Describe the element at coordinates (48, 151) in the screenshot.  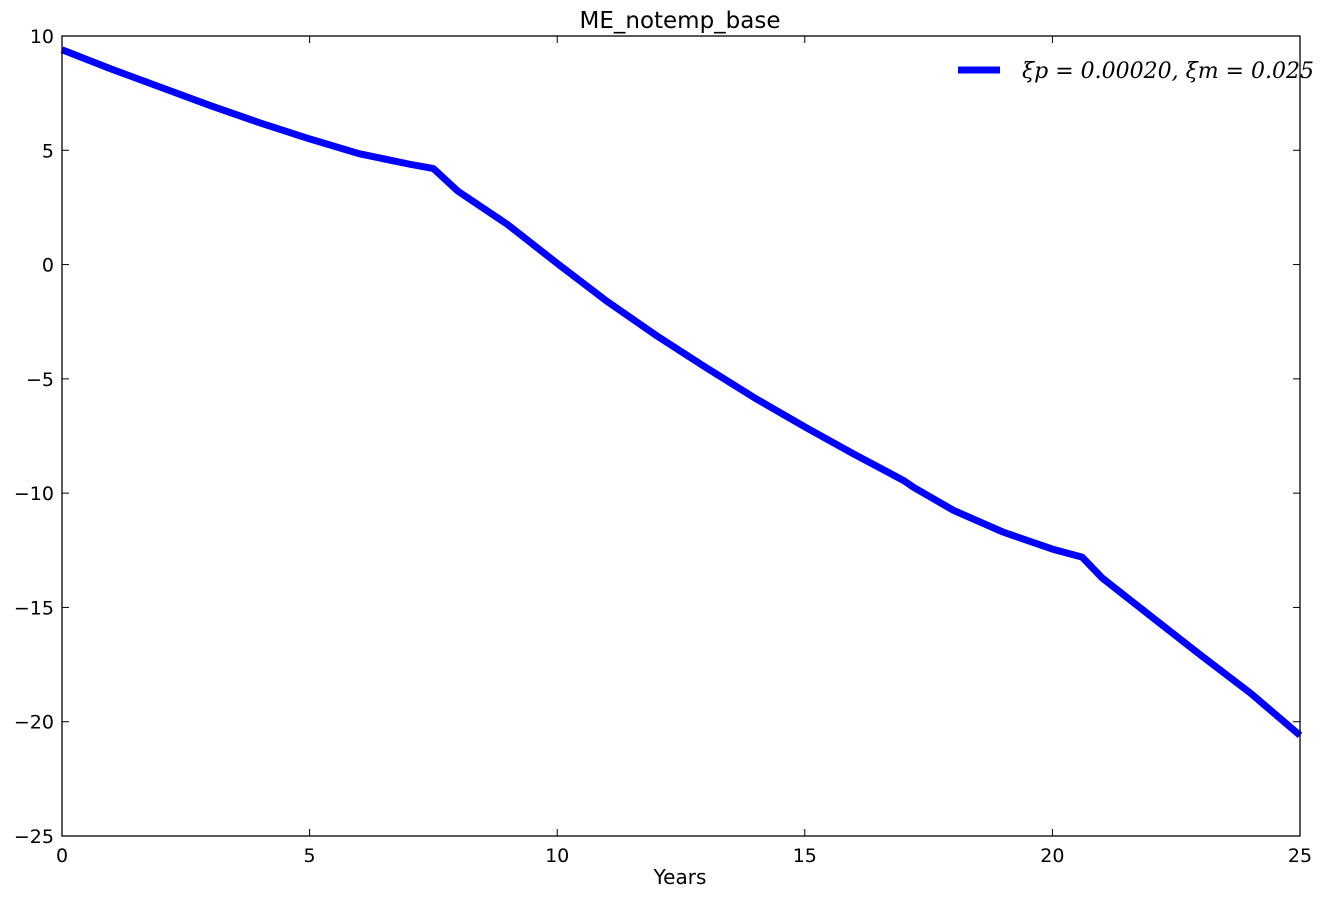
I see `y-tick-label: 5` at that location.